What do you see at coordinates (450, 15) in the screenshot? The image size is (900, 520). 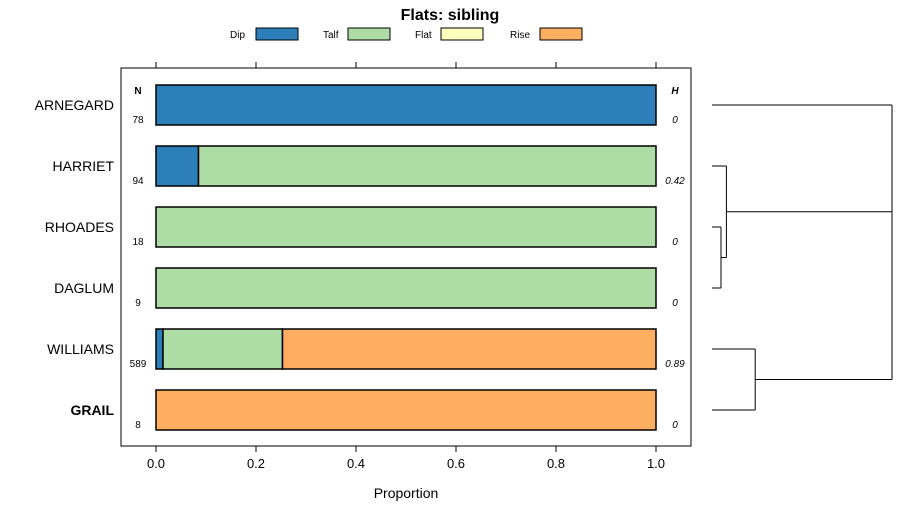 I see `chart-title: Flats: sibling` at bounding box center [450, 15].